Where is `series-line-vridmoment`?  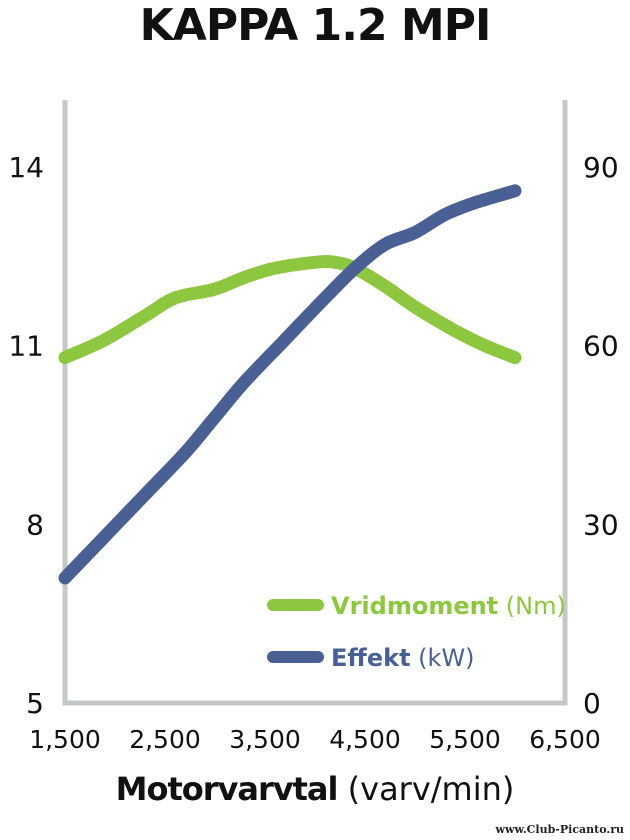 series-line-vridmoment is located at coordinates (290, 310).